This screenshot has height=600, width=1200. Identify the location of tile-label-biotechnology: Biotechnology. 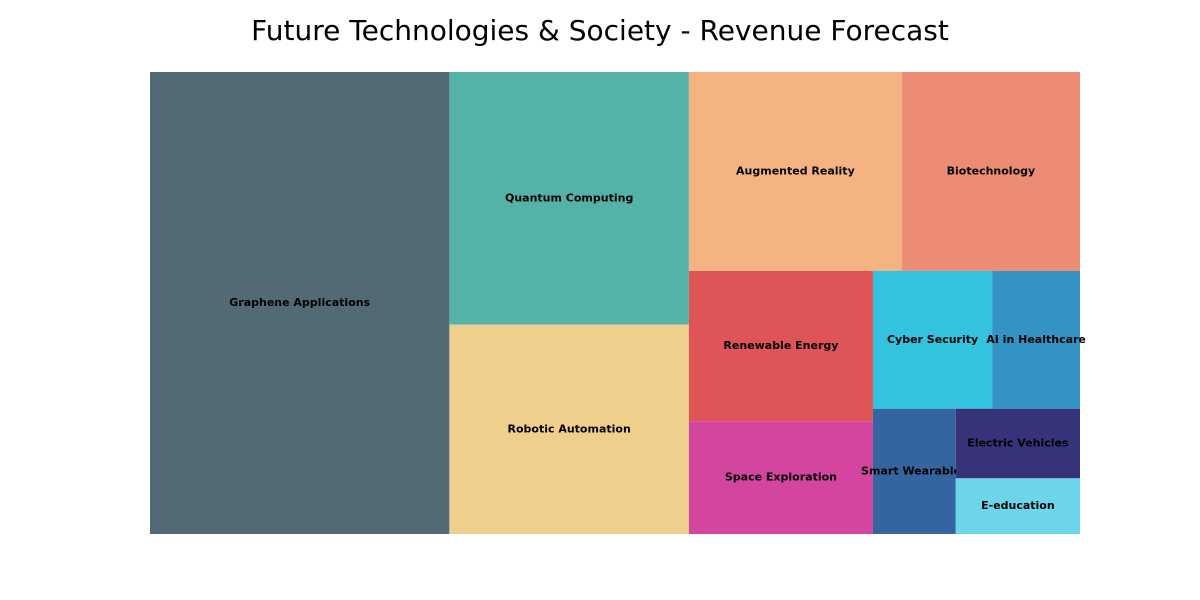
(991, 170).